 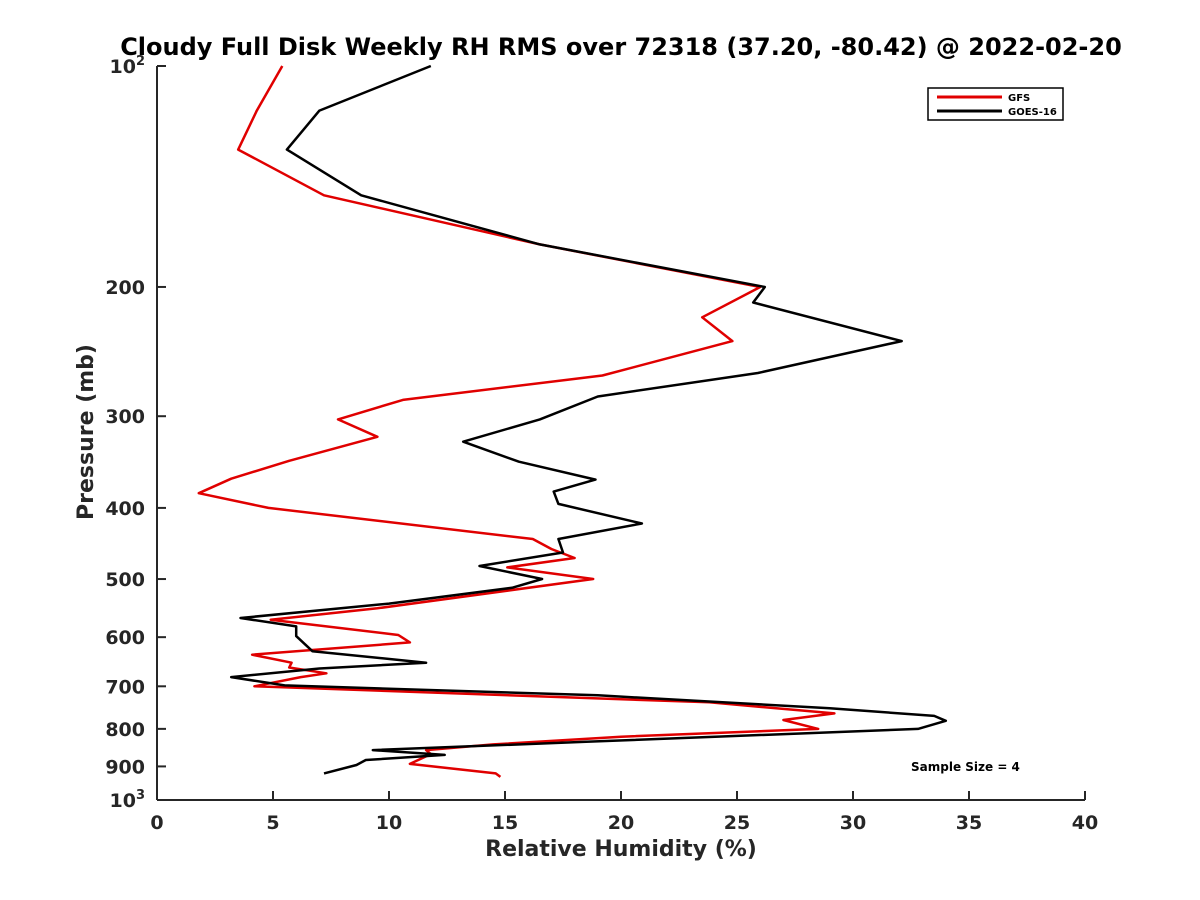 What do you see at coordinates (125, 687) in the screenshot?
I see `y-tick-label: 700` at bounding box center [125, 687].